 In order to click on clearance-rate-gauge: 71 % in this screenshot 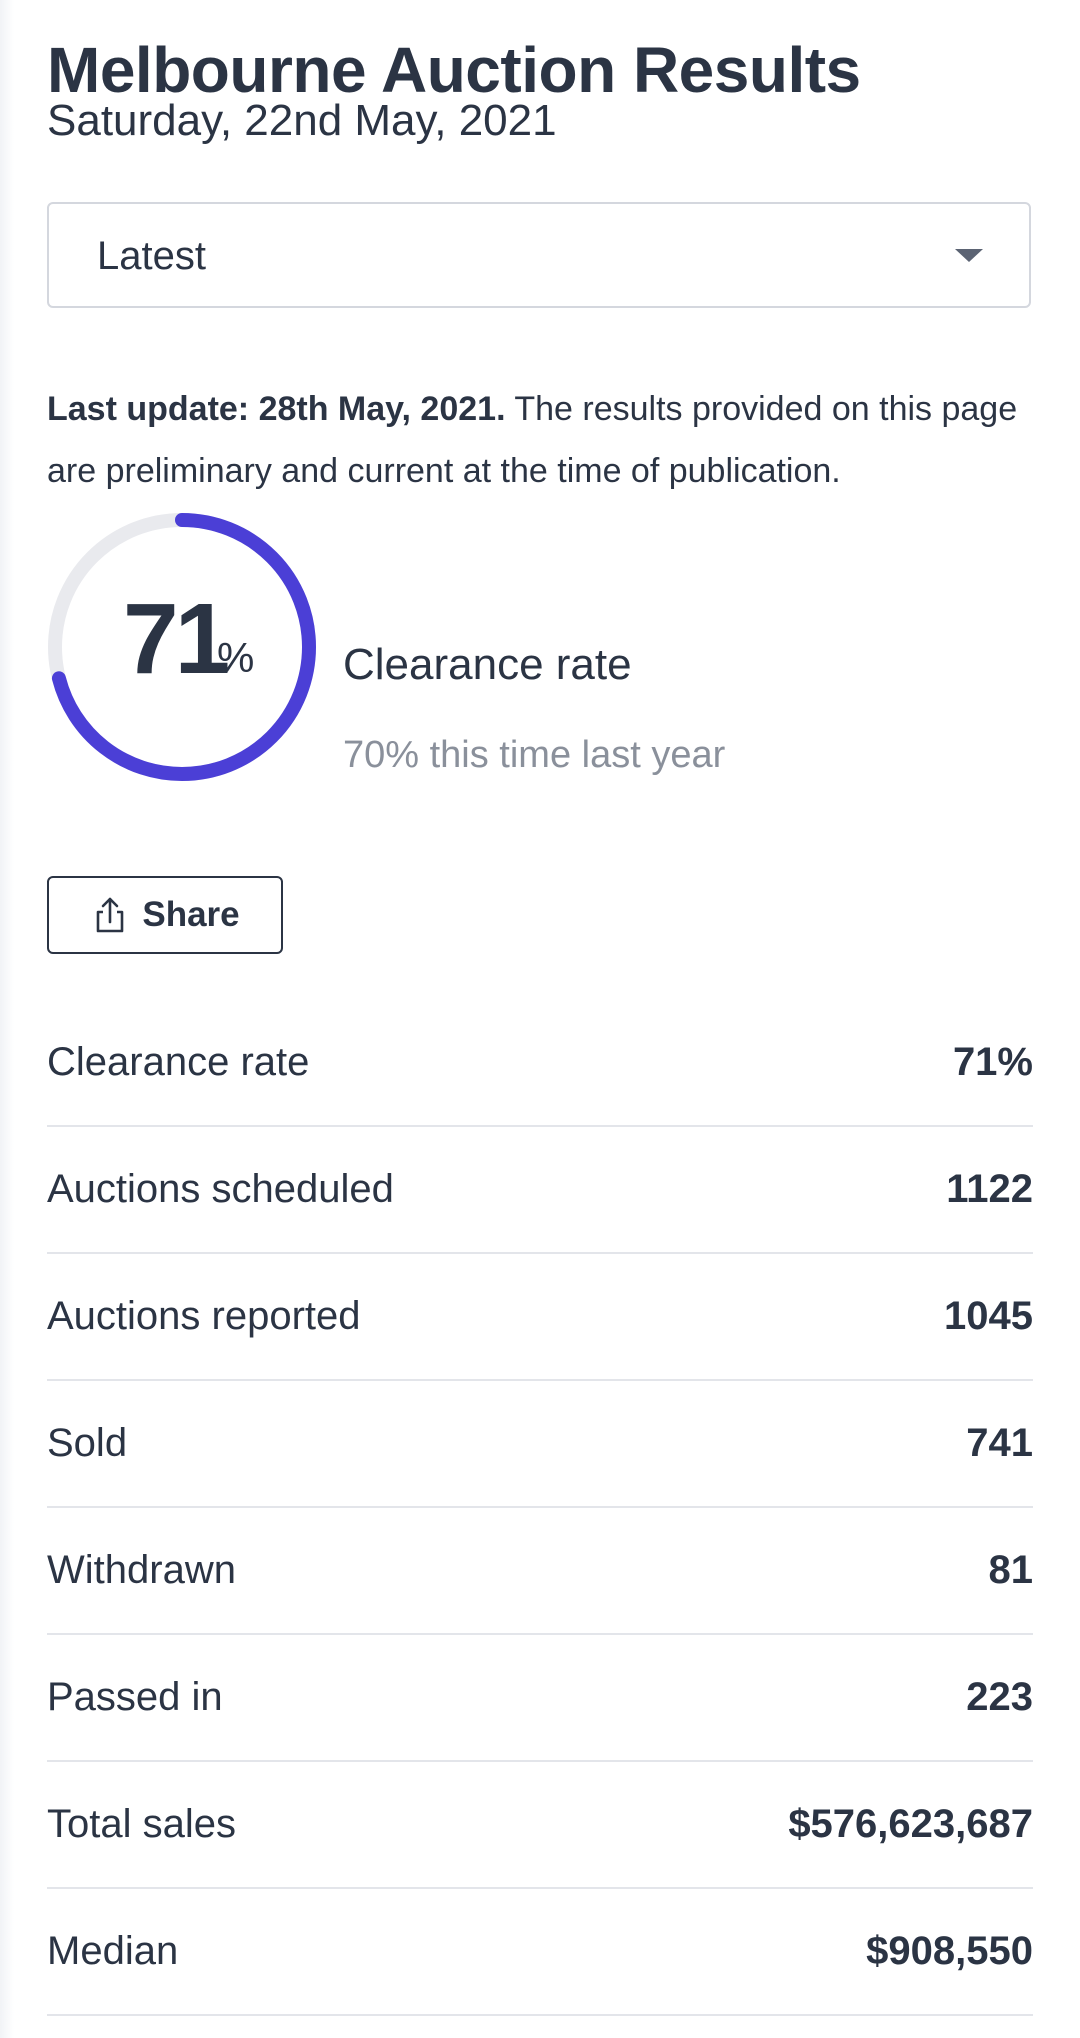, I will do `click(182, 647)`.